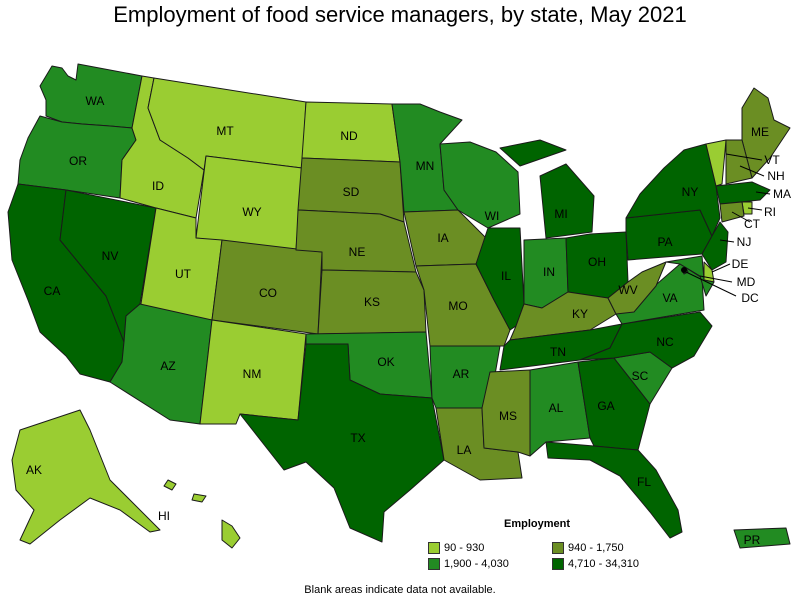 The image size is (800, 600). I want to click on label-ny: NY, so click(690, 192).